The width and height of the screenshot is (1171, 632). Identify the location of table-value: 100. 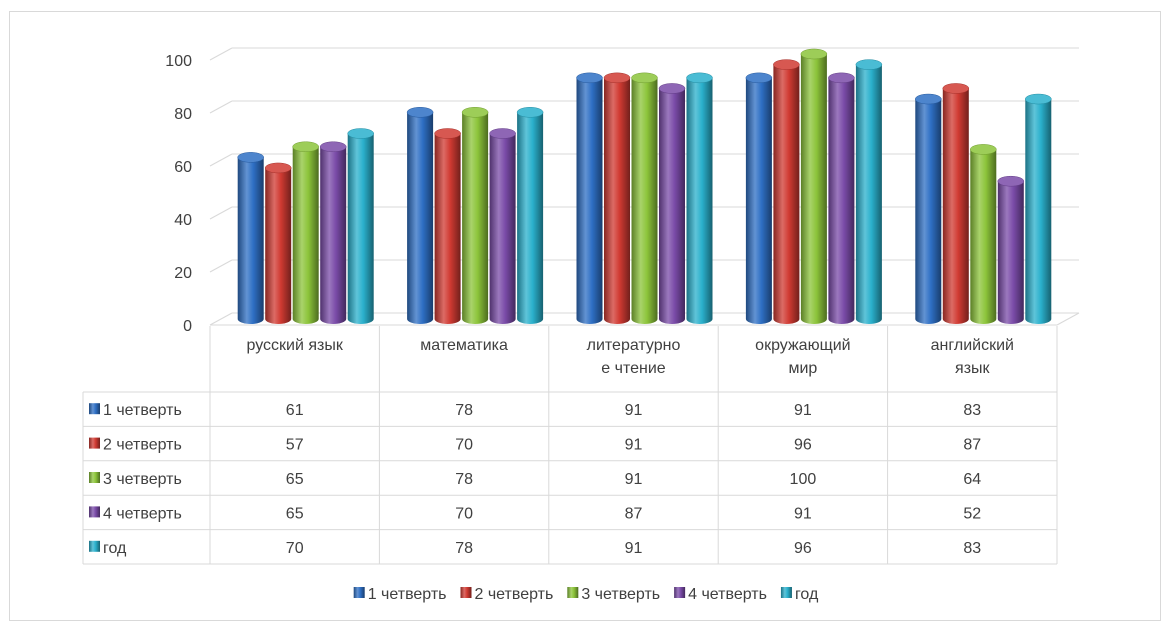
(803, 479).